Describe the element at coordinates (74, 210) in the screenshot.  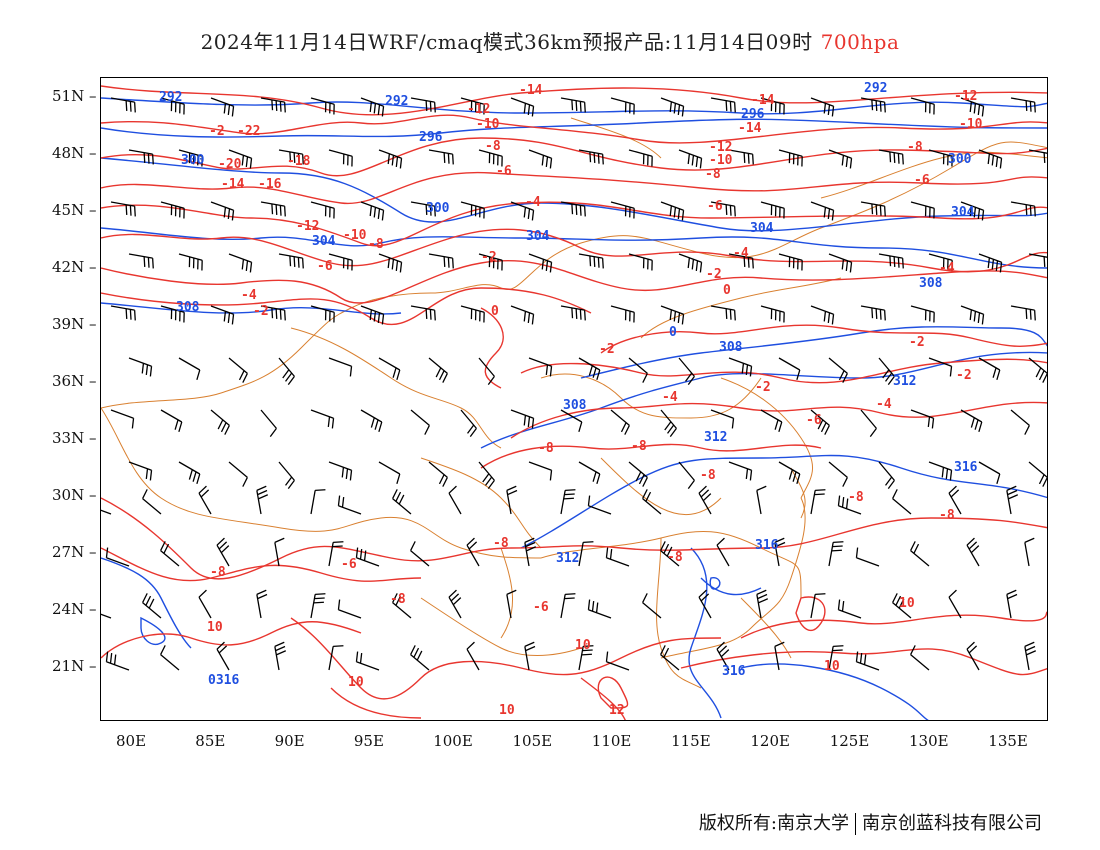
I see `lat-label: 45N –` at that location.